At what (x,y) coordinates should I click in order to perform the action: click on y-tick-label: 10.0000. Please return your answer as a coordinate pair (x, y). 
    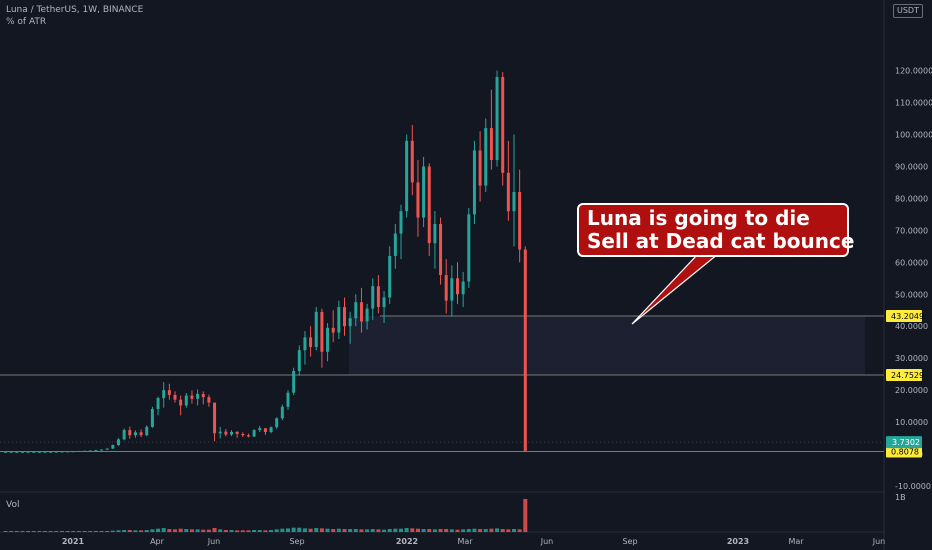
    Looking at the image, I should click on (911, 422).